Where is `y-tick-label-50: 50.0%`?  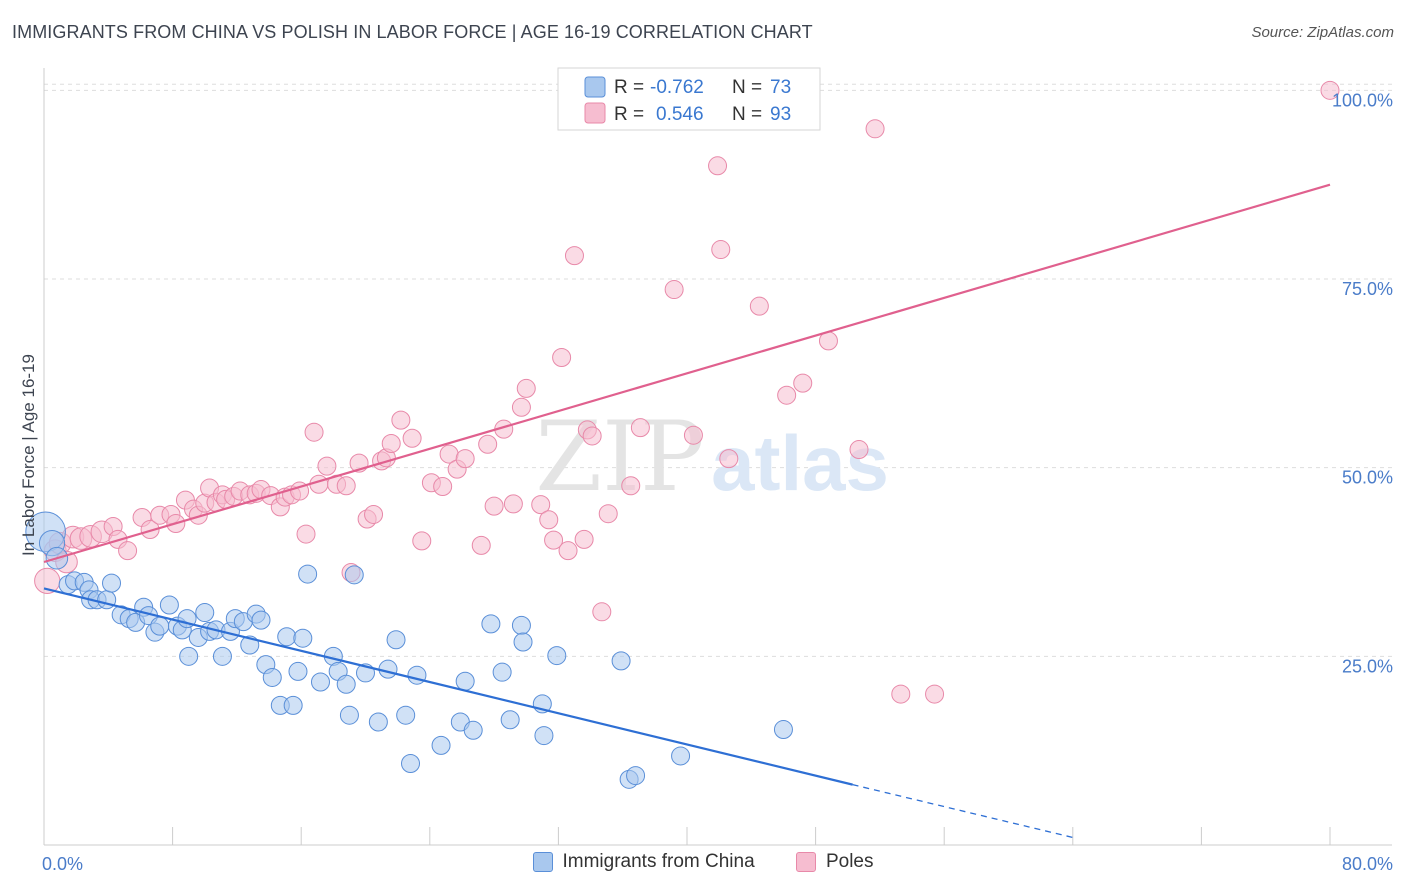
y-tick-label-50: 50.0% is located at coordinates (1367, 478).